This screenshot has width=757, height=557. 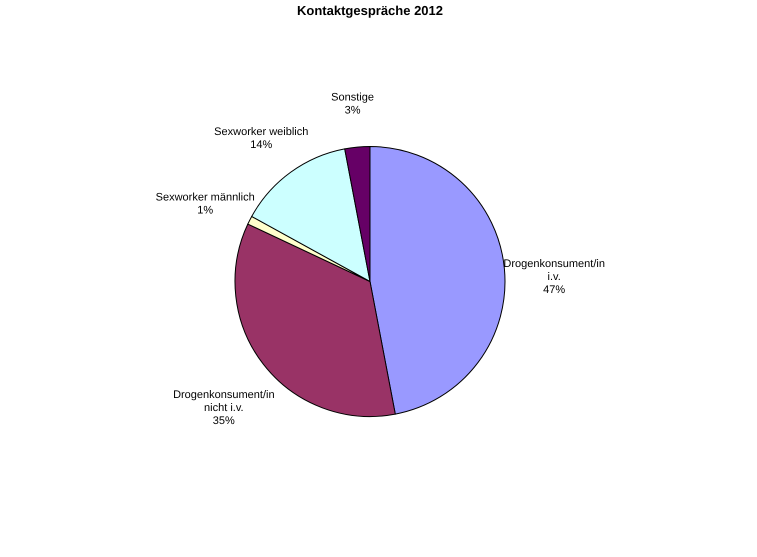 What do you see at coordinates (224, 401) in the screenshot?
I see `slice-label: Drogenkonsument/in nicht i.v.` at bounding box center [224, 401].